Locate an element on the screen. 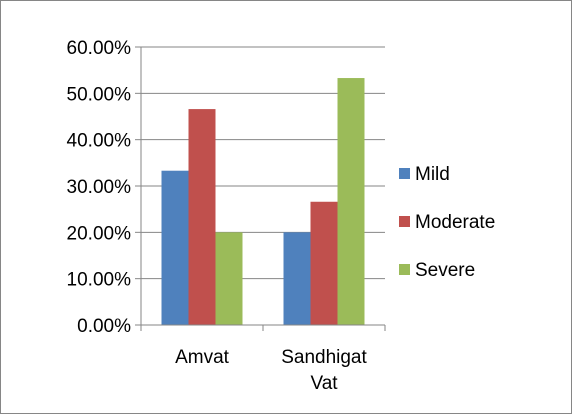 This screenshot has height=415, width=572. y-tick-label: 0.00% is located at coordinates (104, 326).